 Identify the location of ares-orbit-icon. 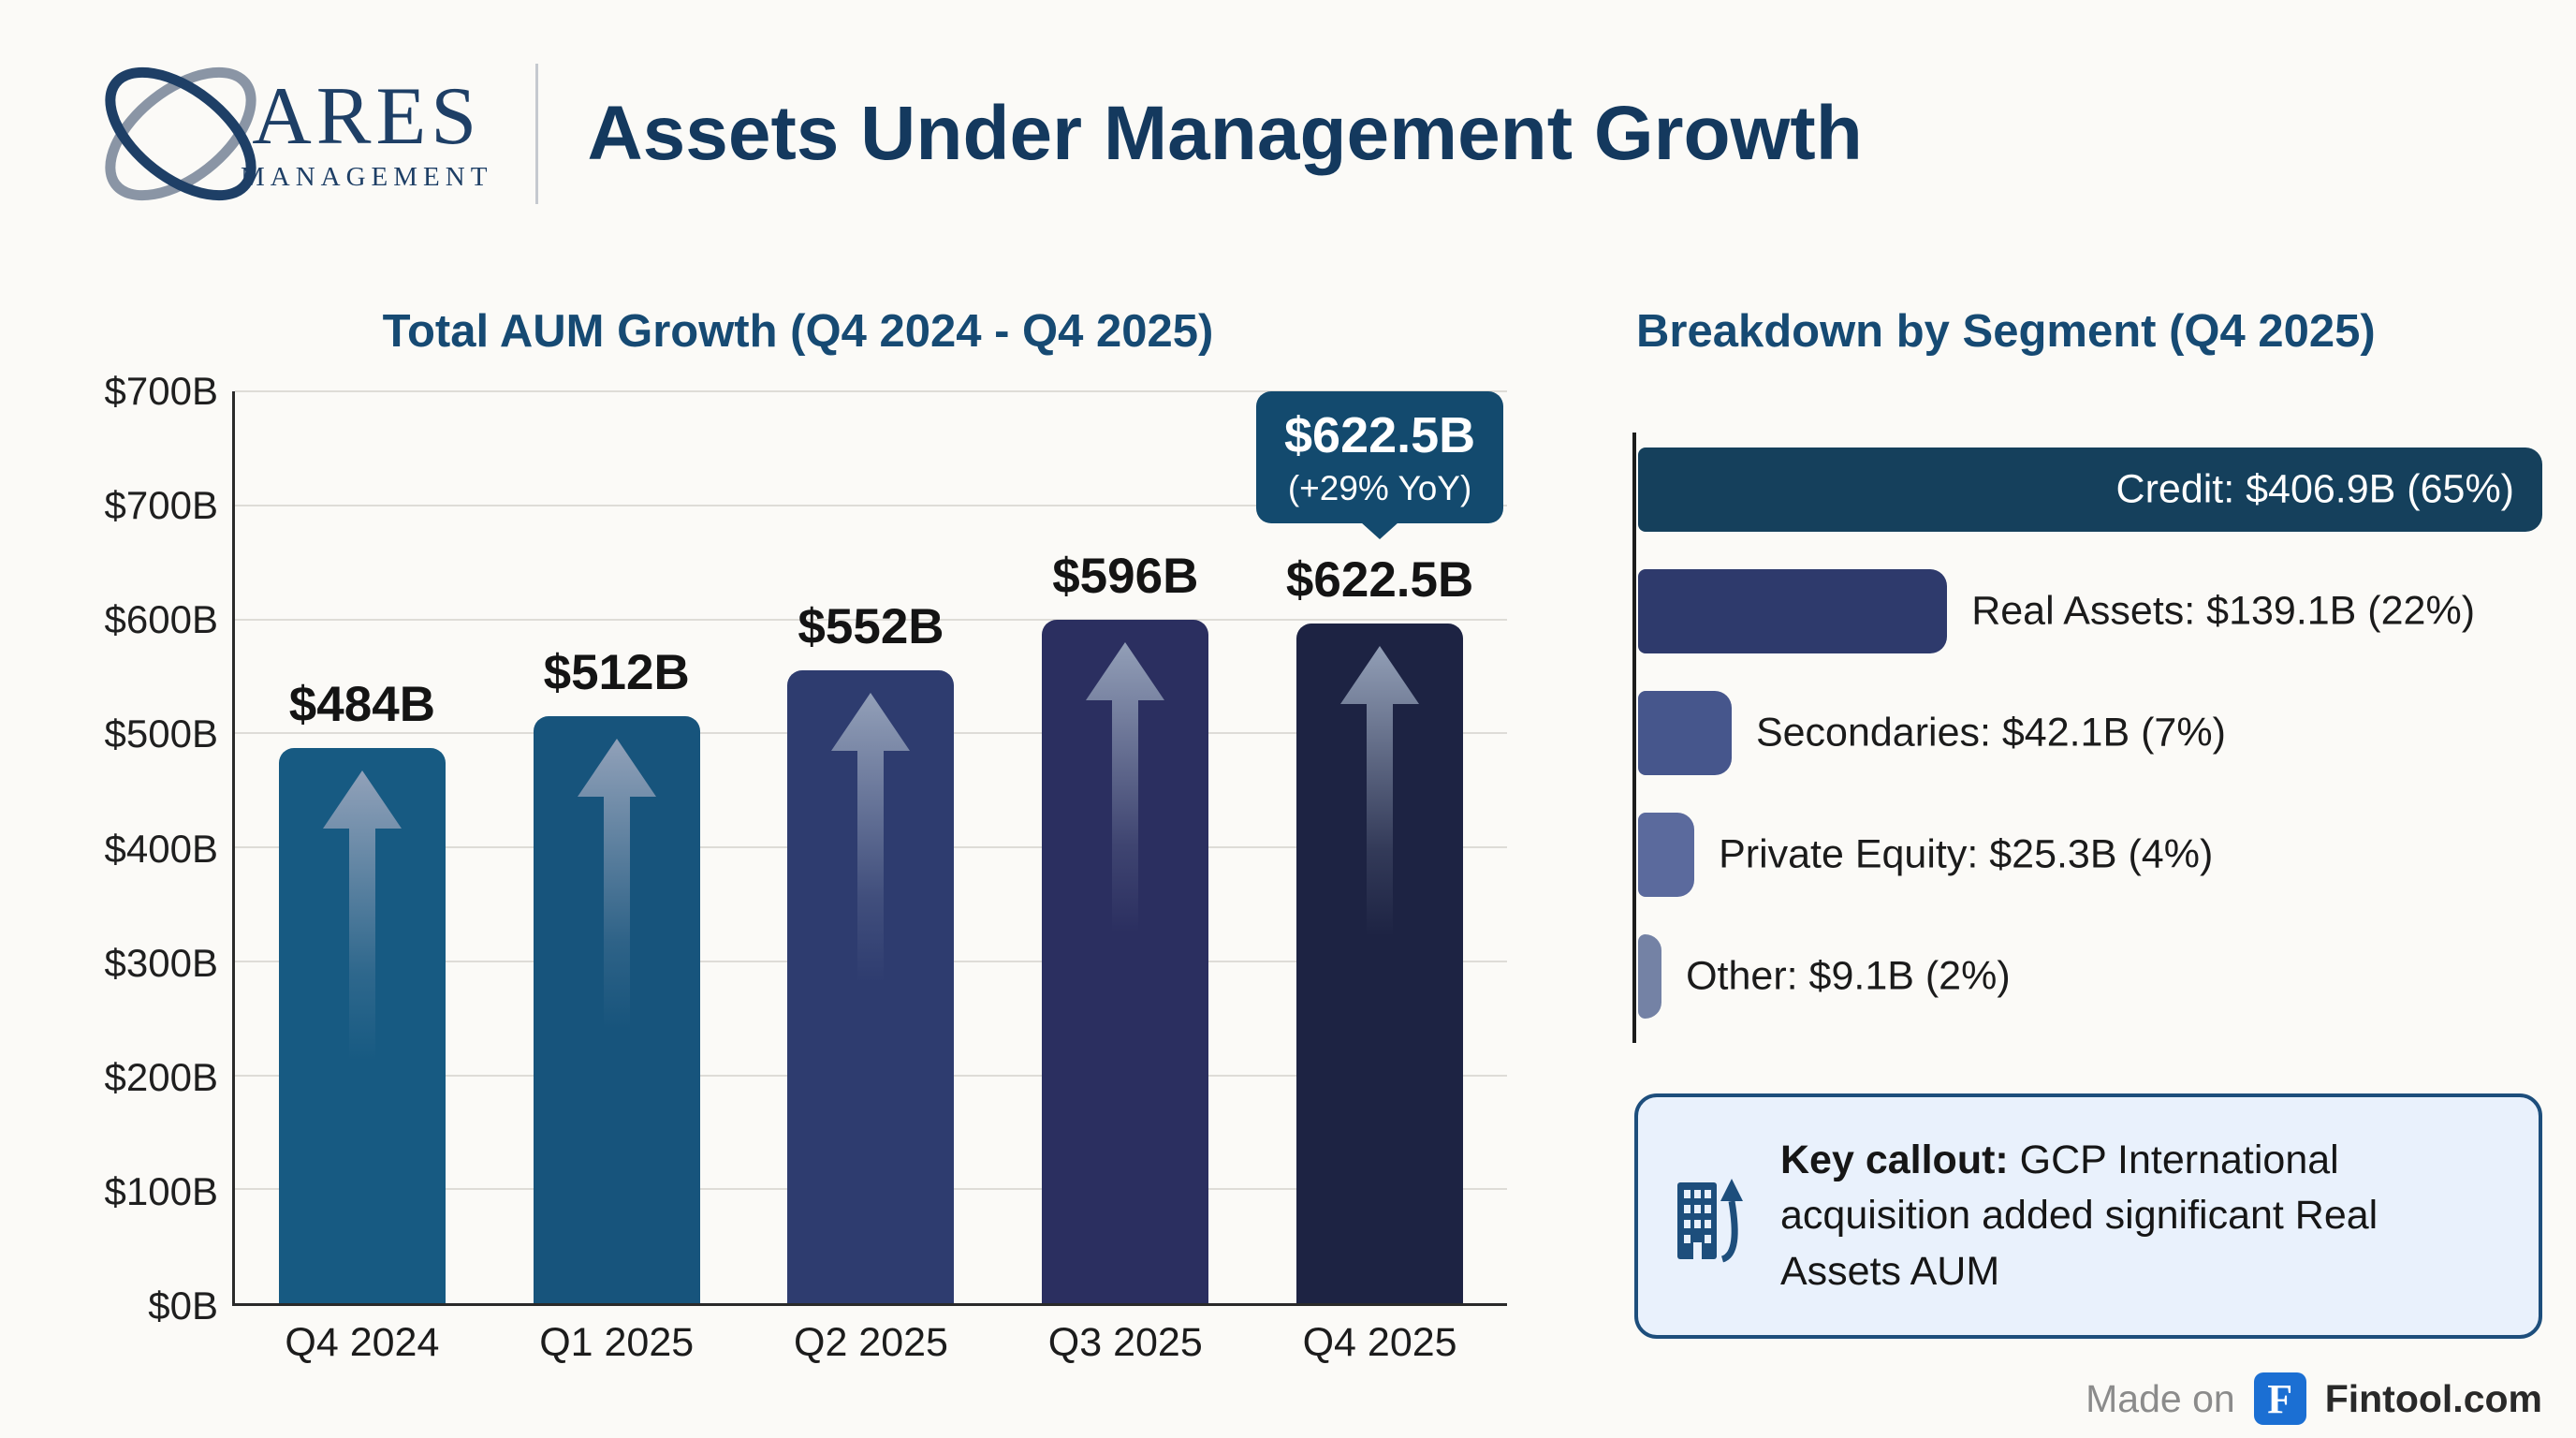
(180, 133).